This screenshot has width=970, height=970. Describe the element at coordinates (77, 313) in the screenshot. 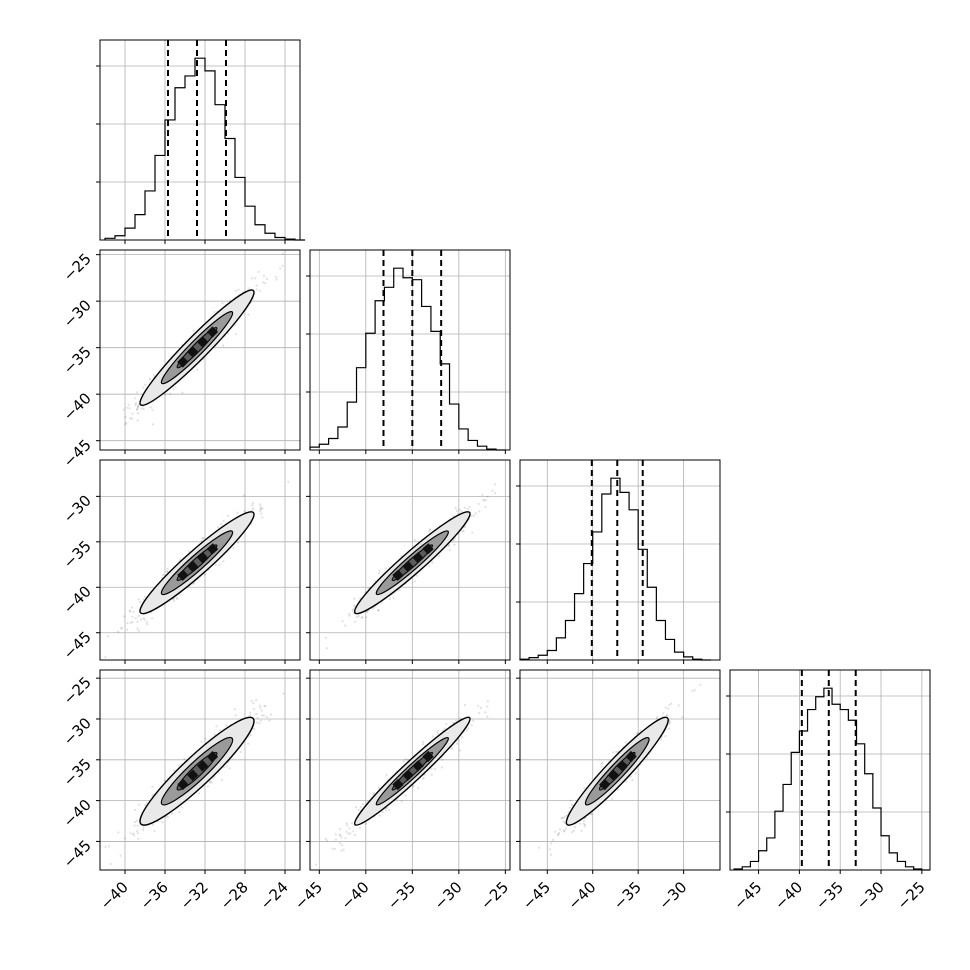

I see `y-tick-label: −30` at that location.